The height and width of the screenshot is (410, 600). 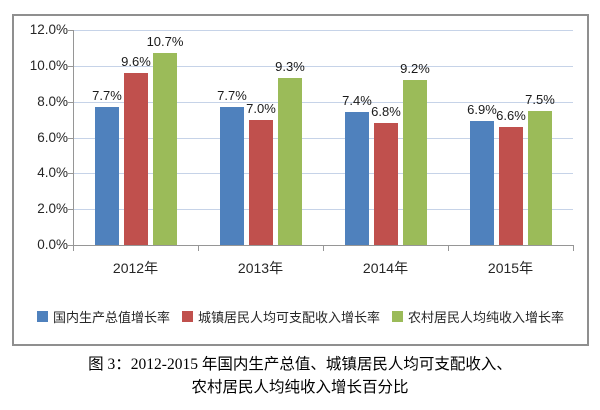 I want to click on y-axis-tick-label: 8.0%, so click(x=52, y=101).